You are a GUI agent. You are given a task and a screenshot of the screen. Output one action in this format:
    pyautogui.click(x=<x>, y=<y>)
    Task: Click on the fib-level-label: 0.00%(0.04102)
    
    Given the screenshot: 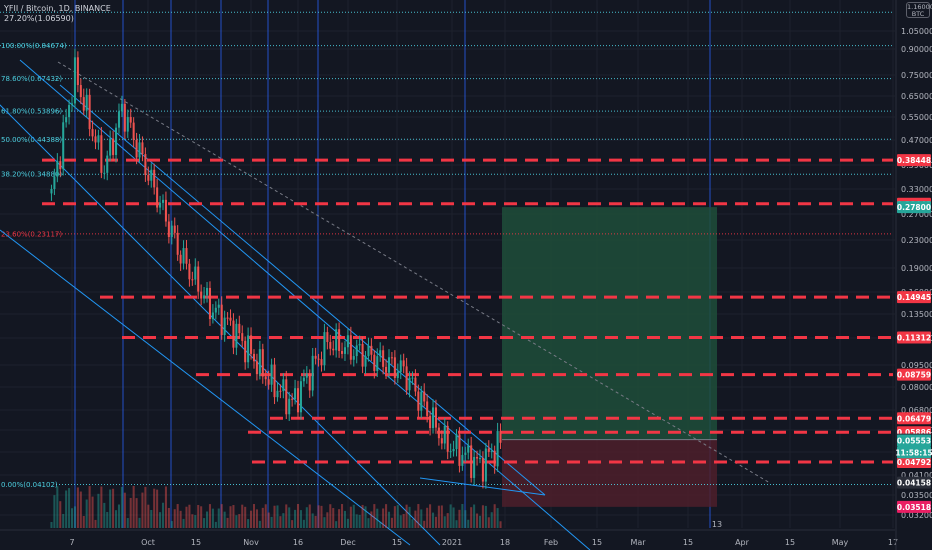 What is the action you would take?
    pyautogui.click(x=29, y=485)
    